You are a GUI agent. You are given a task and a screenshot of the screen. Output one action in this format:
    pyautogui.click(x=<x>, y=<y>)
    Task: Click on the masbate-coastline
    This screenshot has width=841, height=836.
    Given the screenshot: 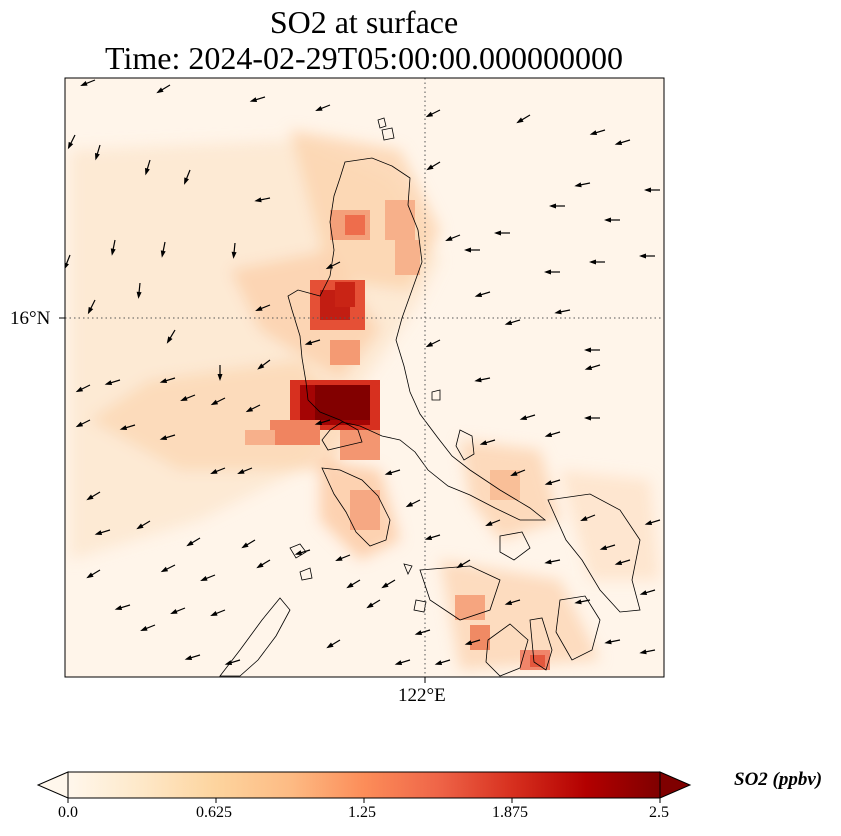 What is the action you would take?
    pyautogui.click(x=515, y=546)
    